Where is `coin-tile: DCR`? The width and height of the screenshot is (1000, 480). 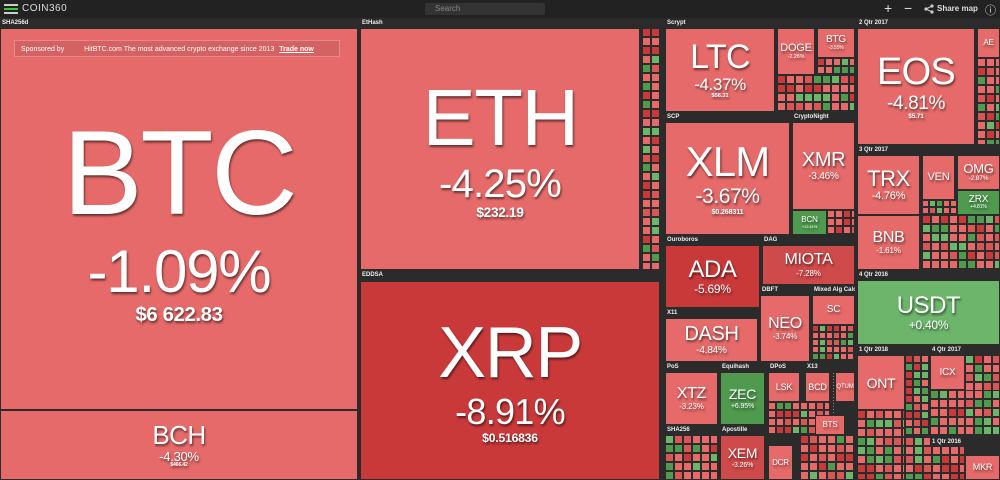
coin-tile: DCR is located at coordinates (780, 462).